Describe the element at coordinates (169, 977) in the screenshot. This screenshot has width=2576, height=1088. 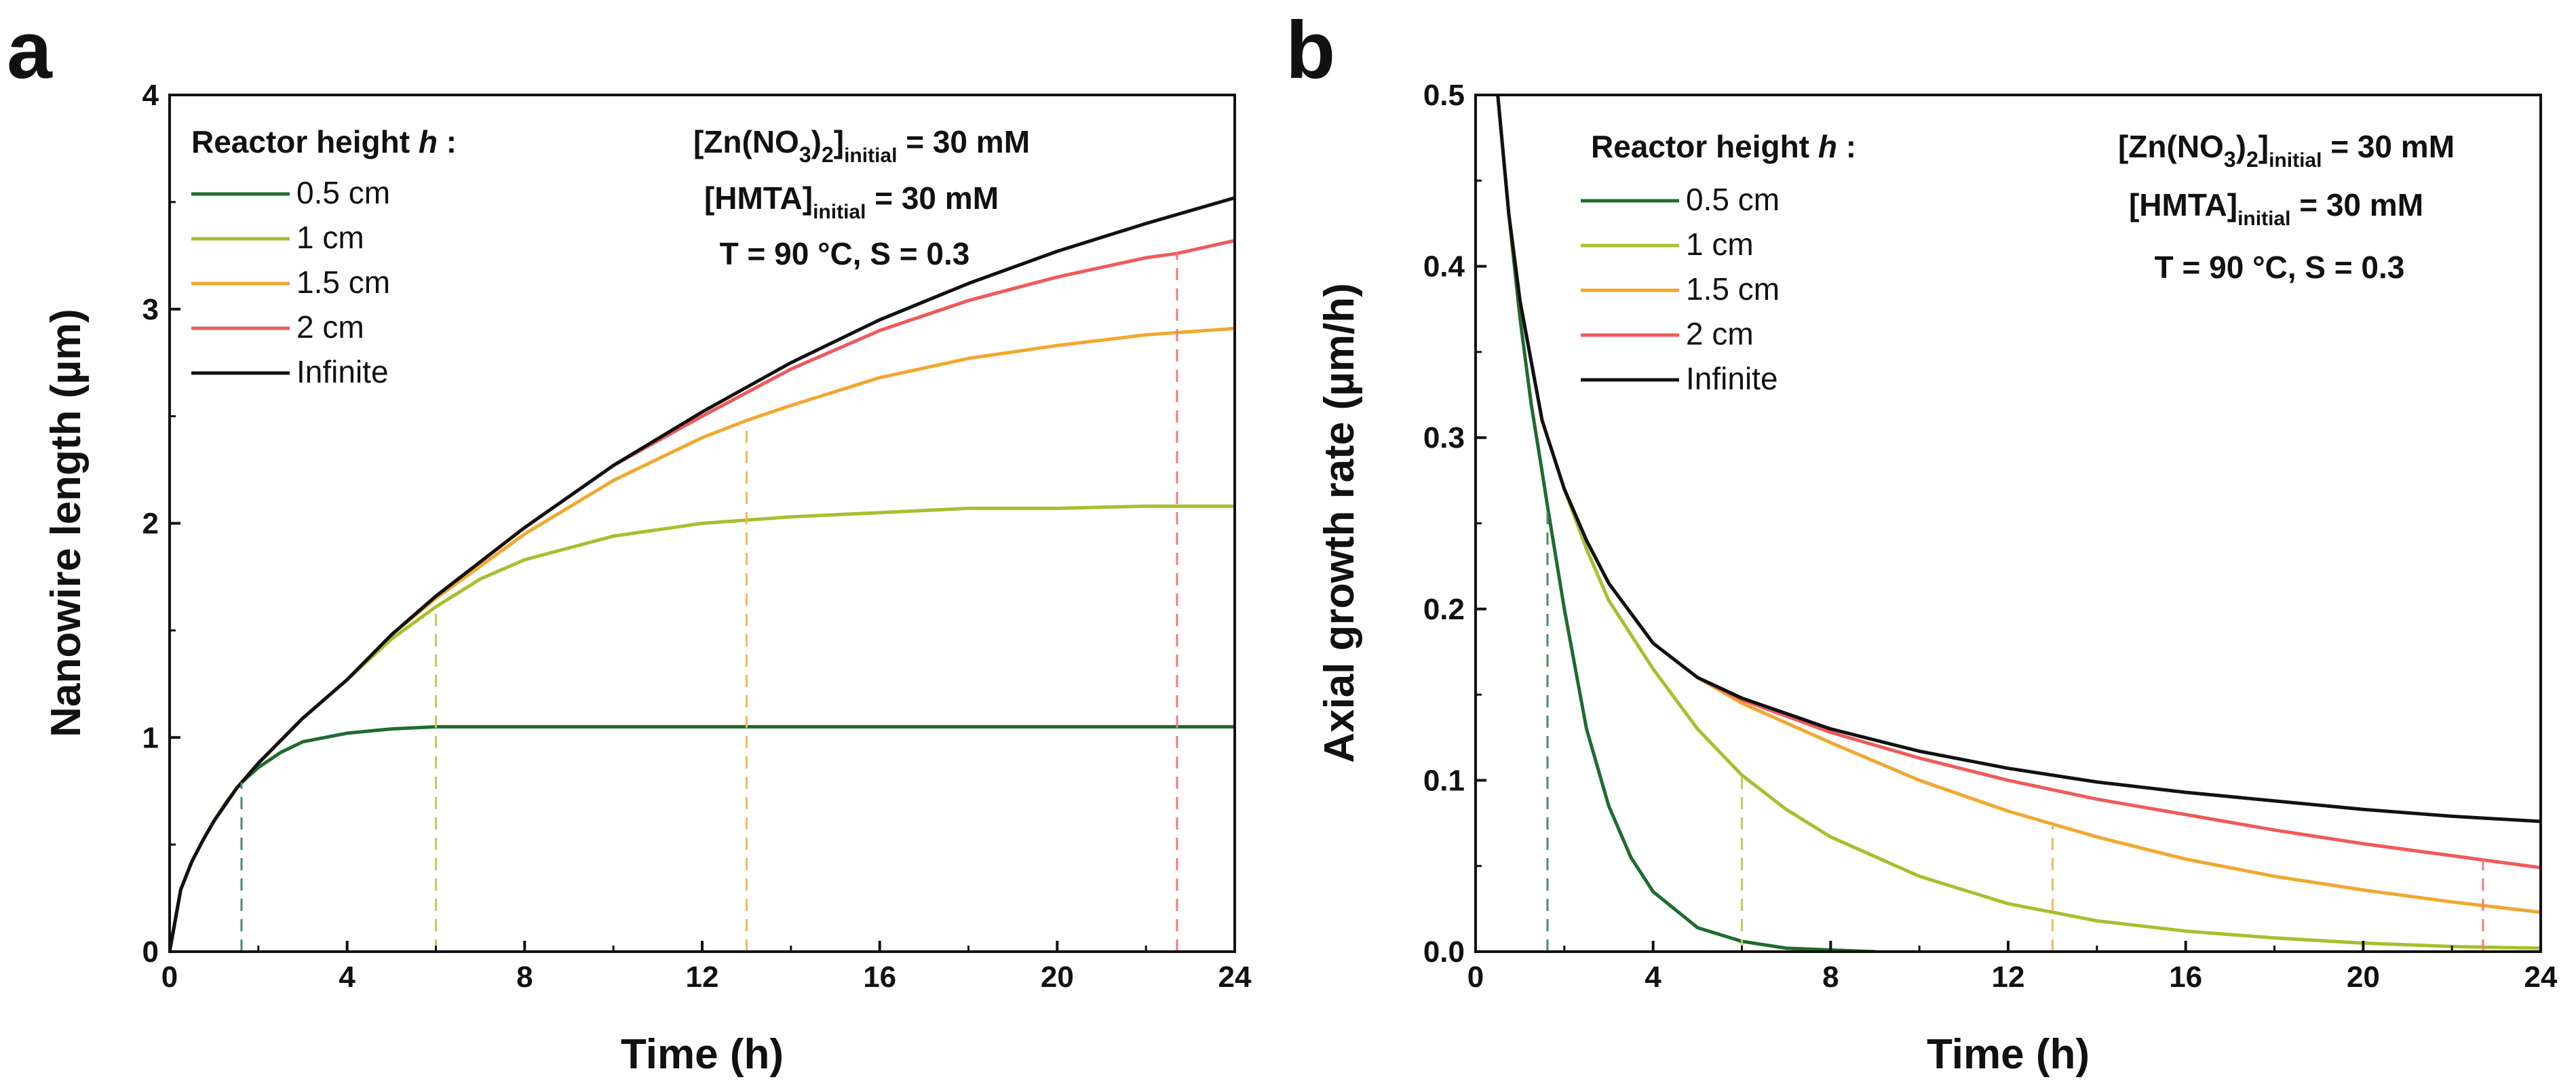
I see `panel-a-x-tick-label: 0` at that location.